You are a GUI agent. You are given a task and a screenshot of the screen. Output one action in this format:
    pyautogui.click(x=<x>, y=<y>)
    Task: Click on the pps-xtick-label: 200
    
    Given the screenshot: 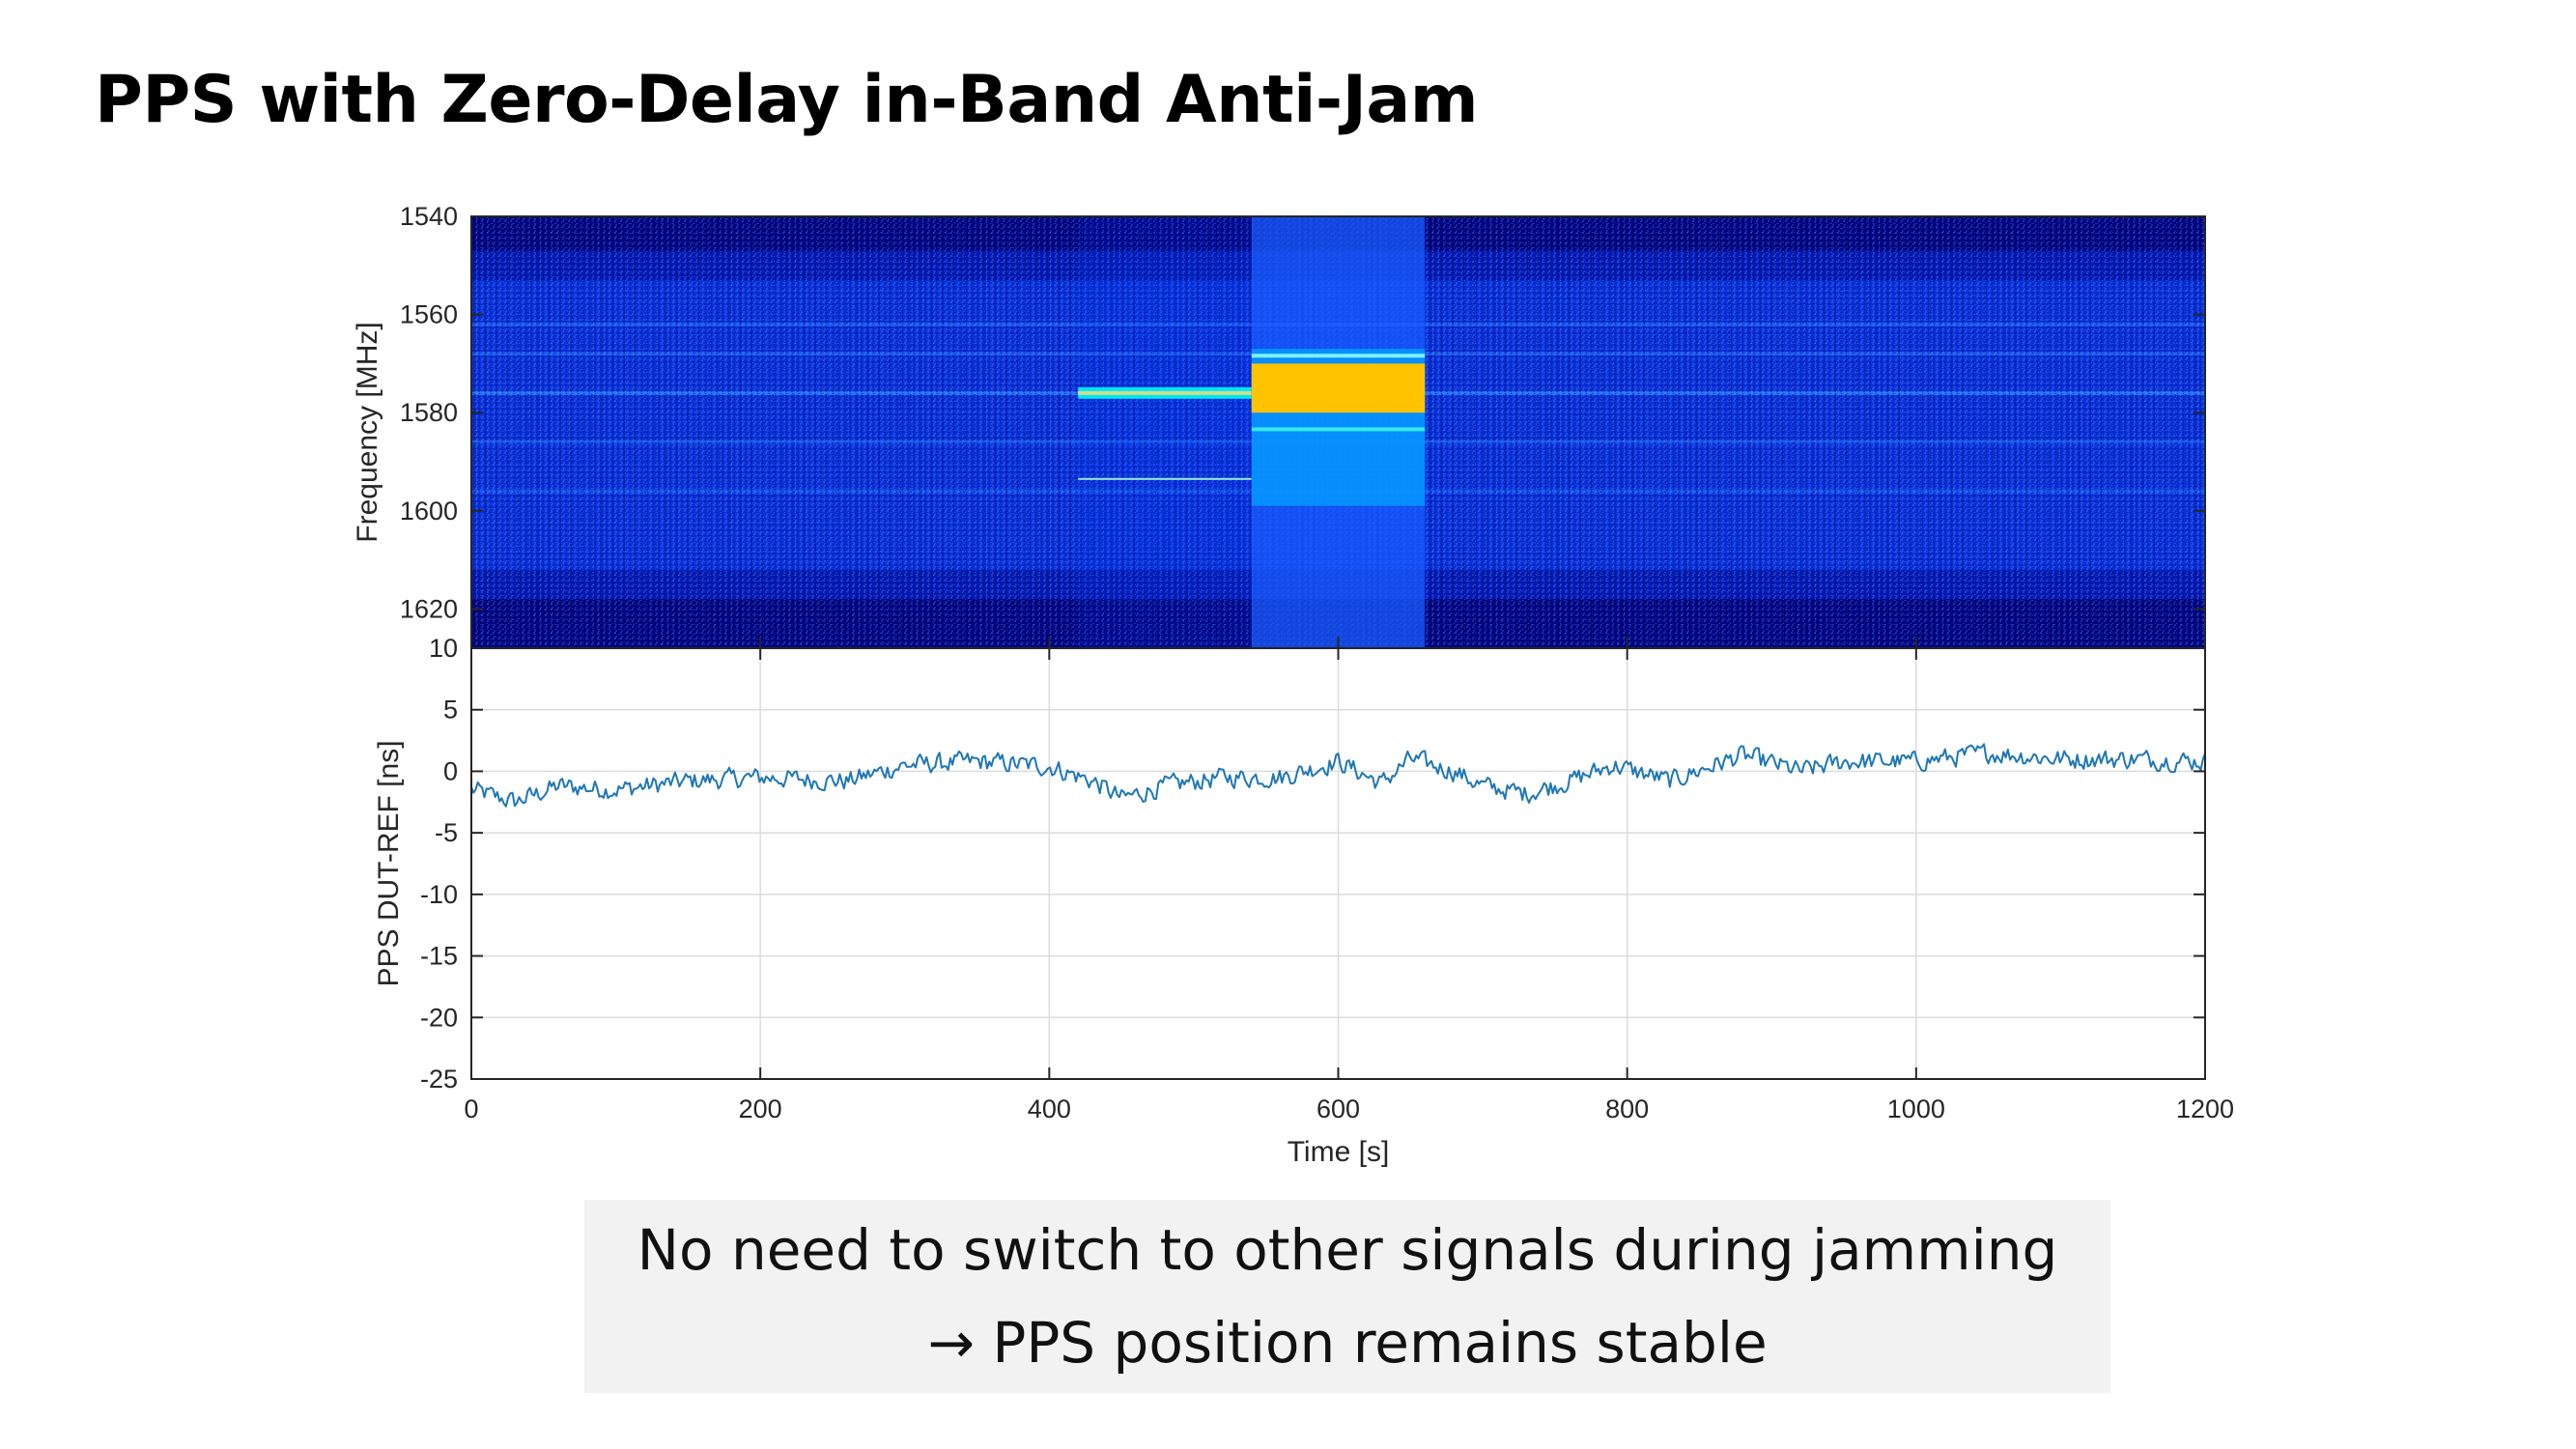 What is the action you would take?
    pyautogui.click(x=760, y=1108)
    